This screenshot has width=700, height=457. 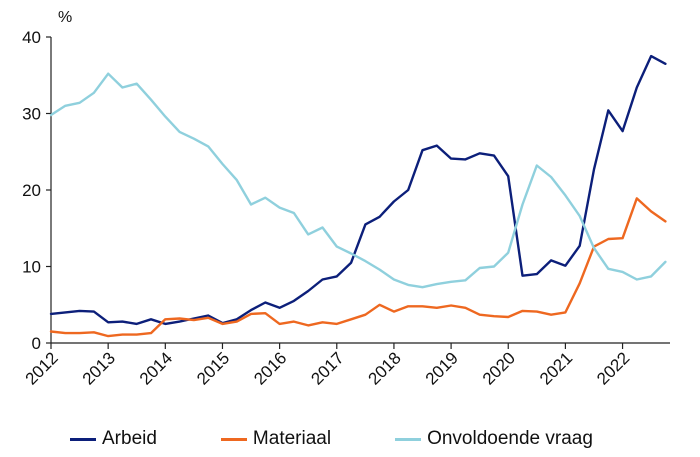 I want to click on legend-swatch-onvoldoende-vraag, so click(x=408, y=439).